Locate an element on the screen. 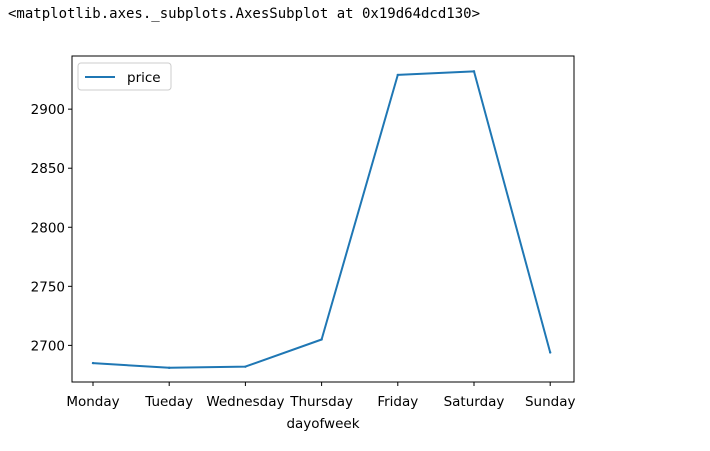 This screenshot has height=451, width=710. y-tick-label: 2850 is located at coordinates (48, 169).